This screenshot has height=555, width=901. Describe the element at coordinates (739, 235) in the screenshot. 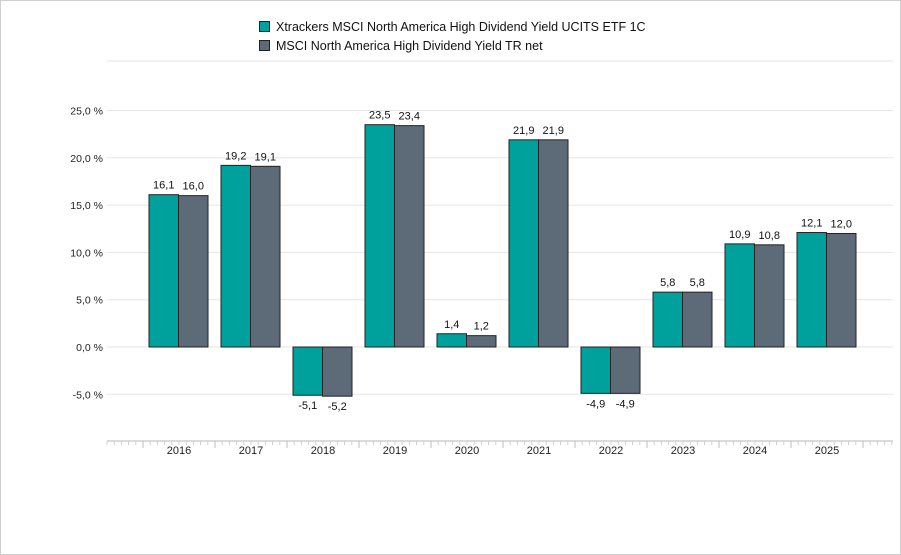

I see `data-label: 10,9` at that location.